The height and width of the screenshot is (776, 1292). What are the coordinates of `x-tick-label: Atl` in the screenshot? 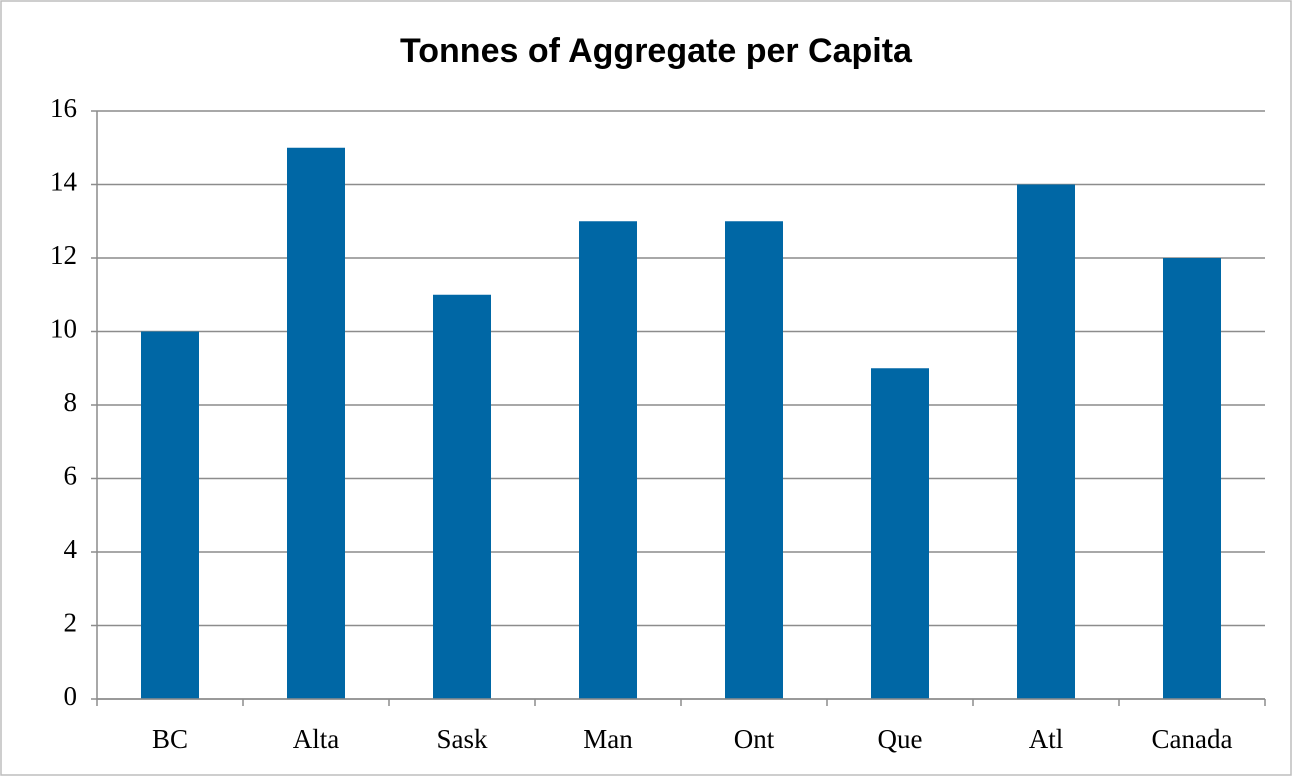 It's located at (1046, 739).